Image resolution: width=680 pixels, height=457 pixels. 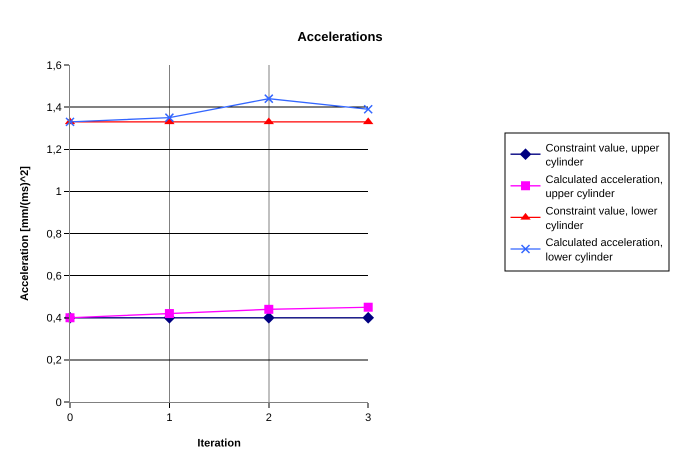 I want to click on chart-title: Accelerations, so click(x=340, y=36).